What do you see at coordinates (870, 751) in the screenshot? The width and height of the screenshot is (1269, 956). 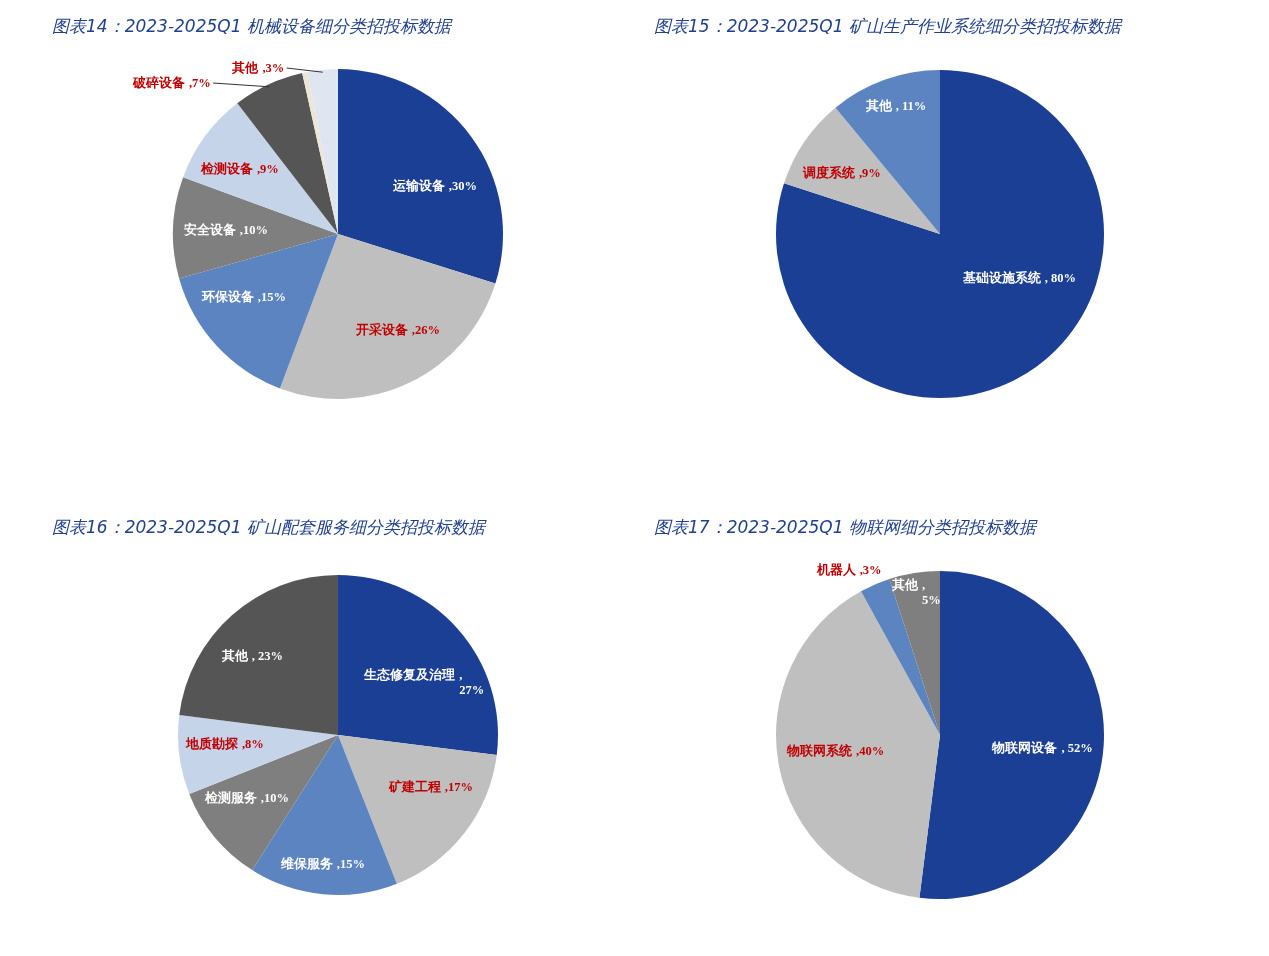 I see `data-label: ,40%` at bounding box center [870, 751].